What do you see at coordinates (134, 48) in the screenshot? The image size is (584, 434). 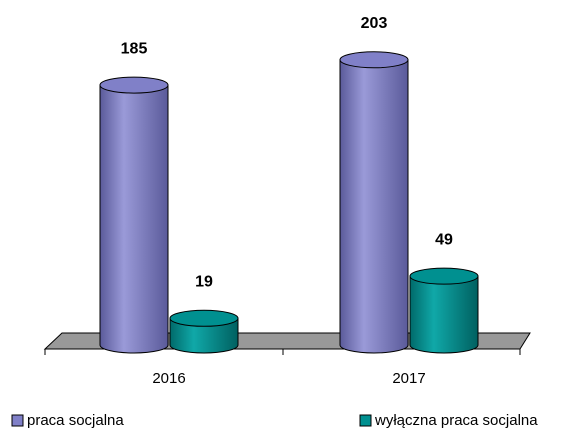 I see `value-label: 185` at bounding box center [134, 48].